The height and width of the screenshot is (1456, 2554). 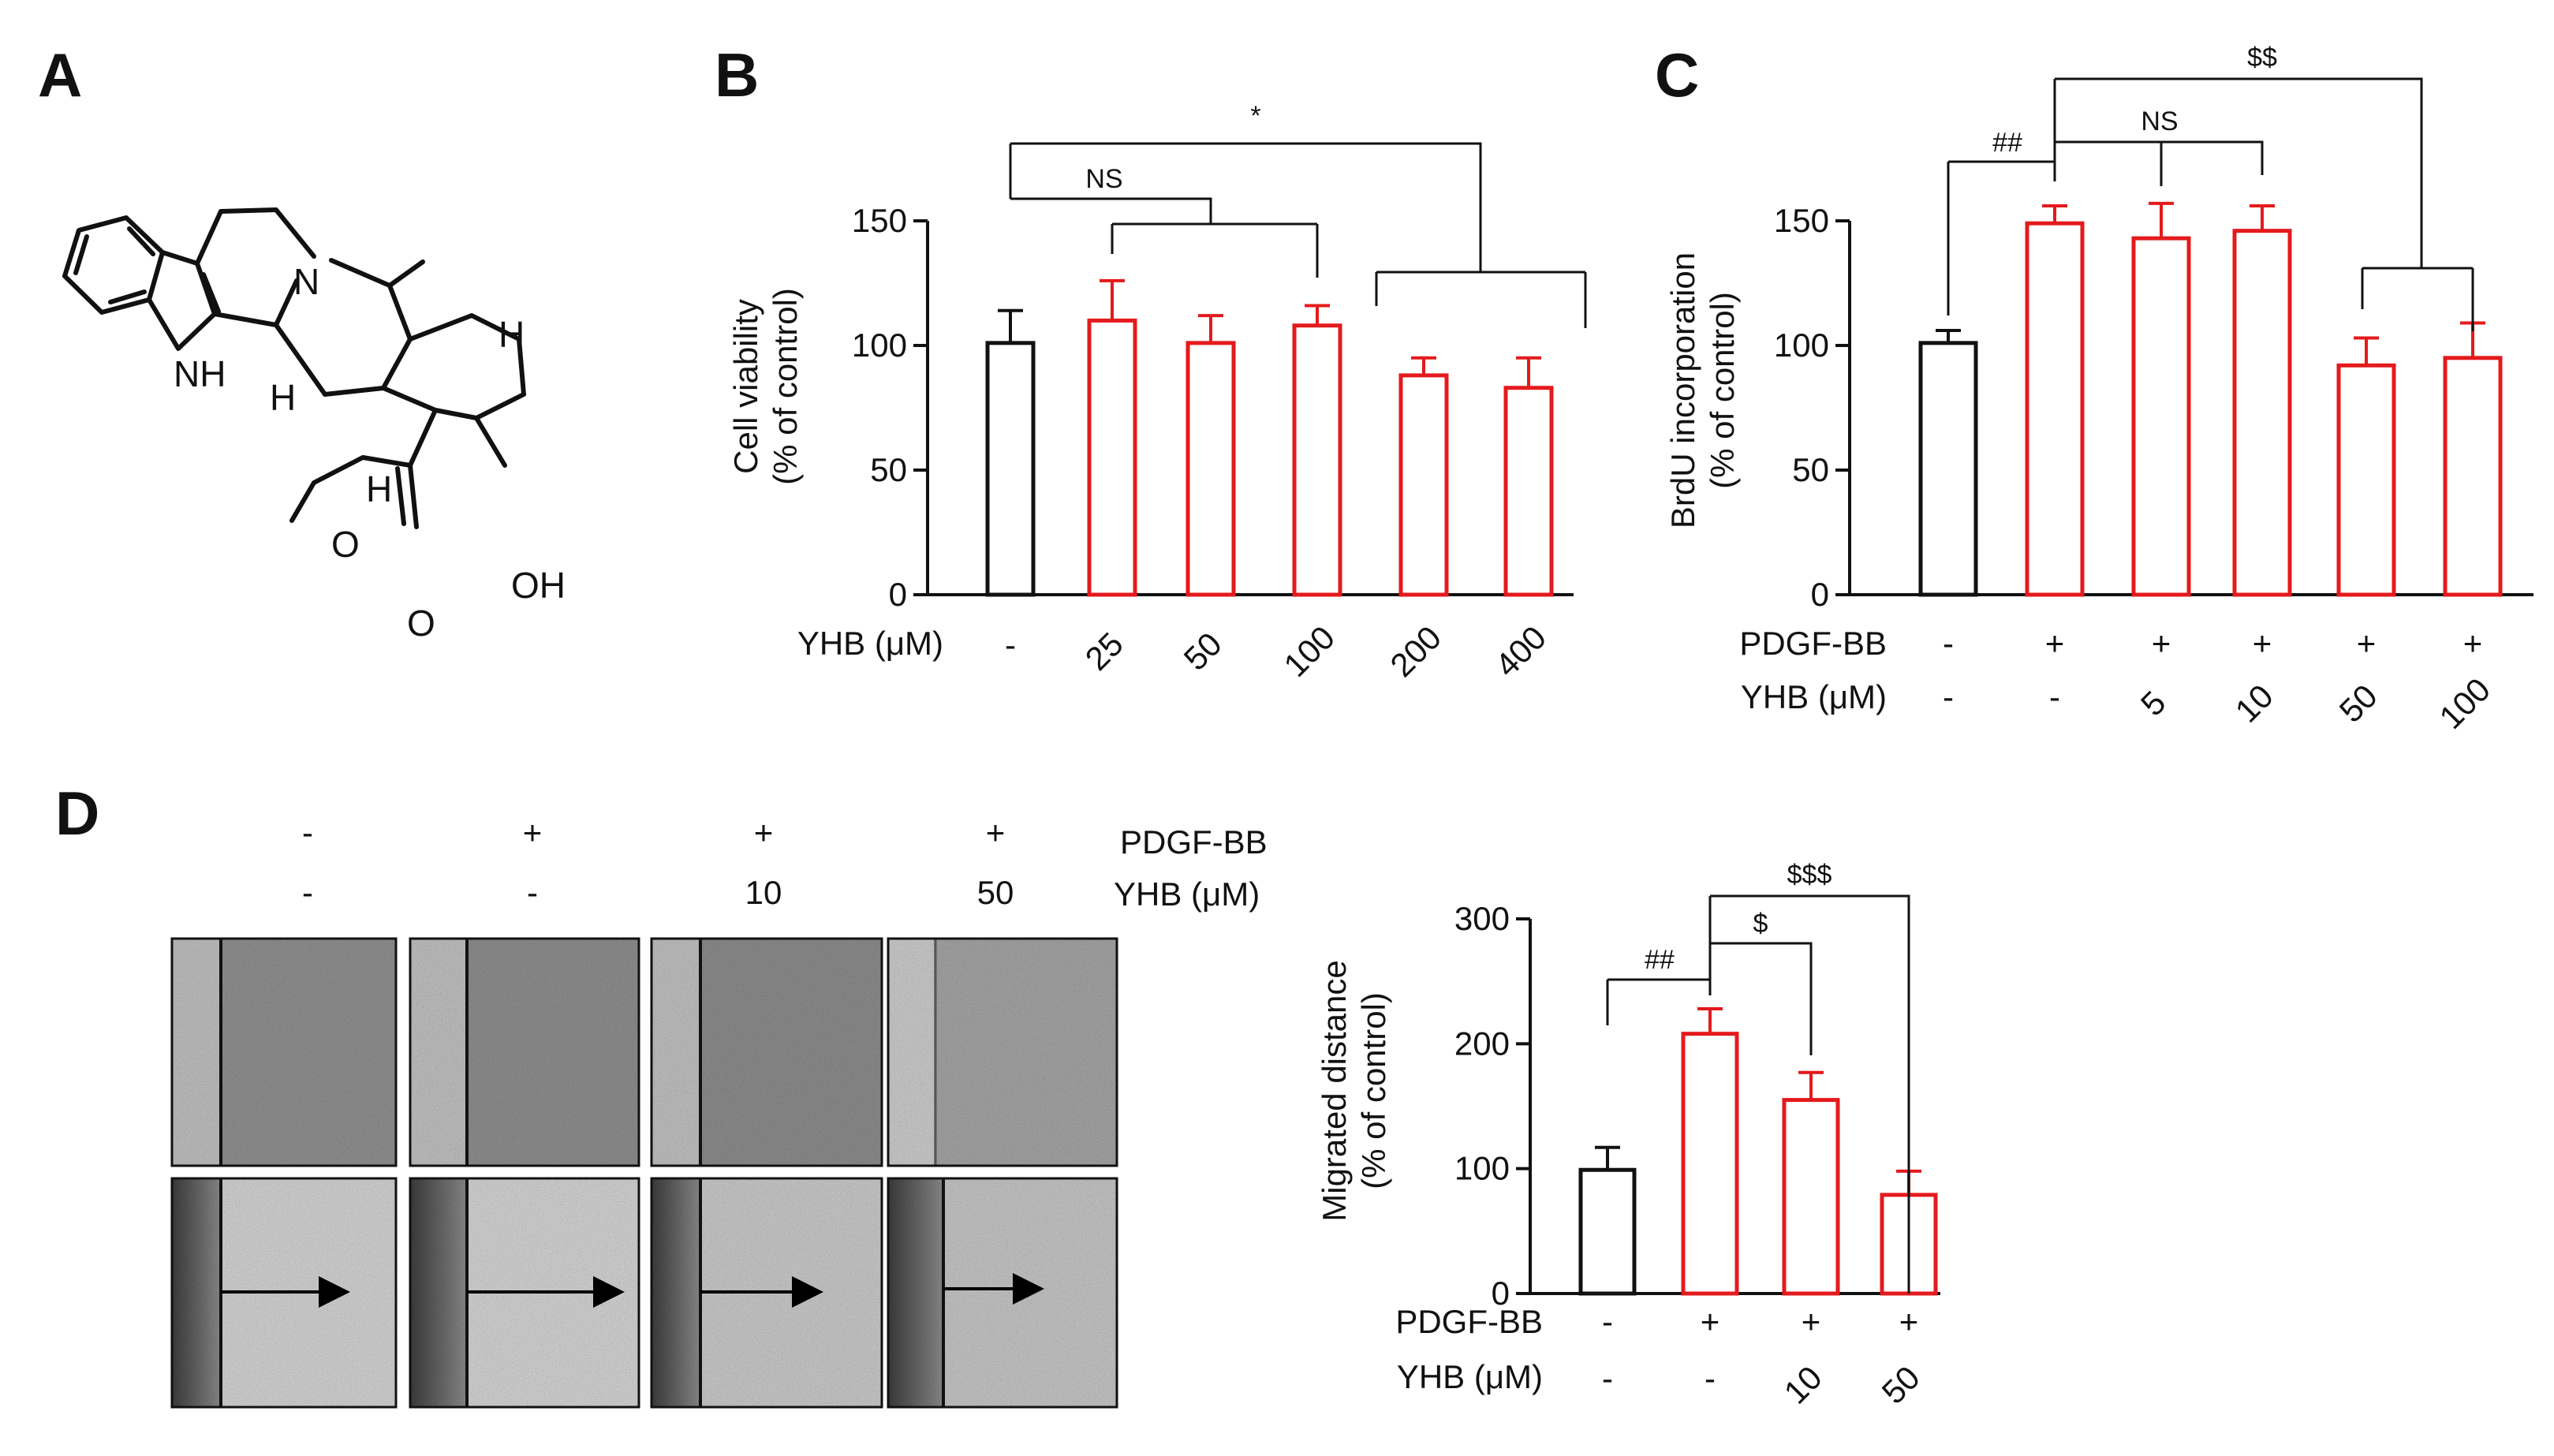 What do you see at coordinates (2465, 703) in the screenshot?
I see `yhb-tick-c: 100` at bounding box center [2465, 703].